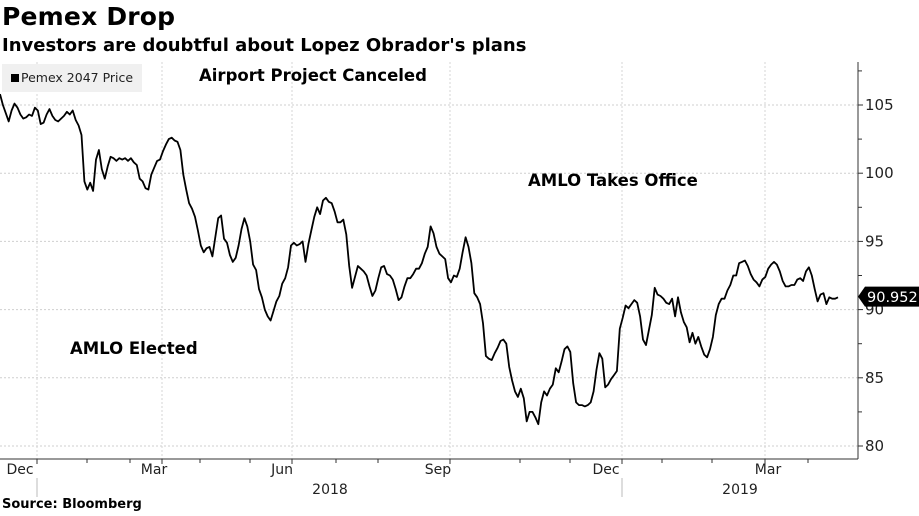 The image size is (919, 516). I want to click on year-label: 2019, so click(740, 490).